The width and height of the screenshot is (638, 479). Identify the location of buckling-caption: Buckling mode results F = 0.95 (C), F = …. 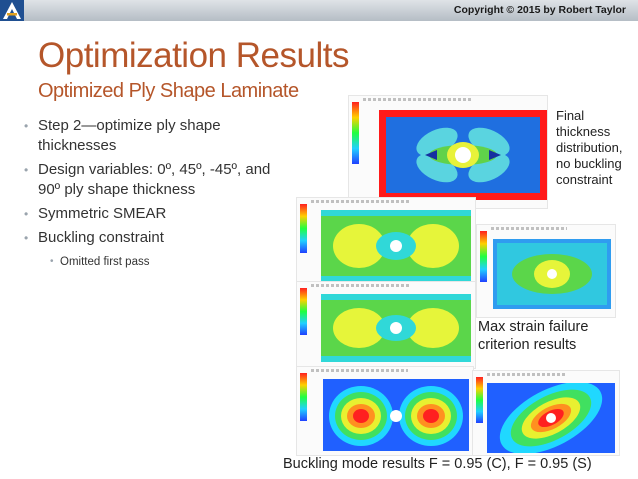
(437, 464).